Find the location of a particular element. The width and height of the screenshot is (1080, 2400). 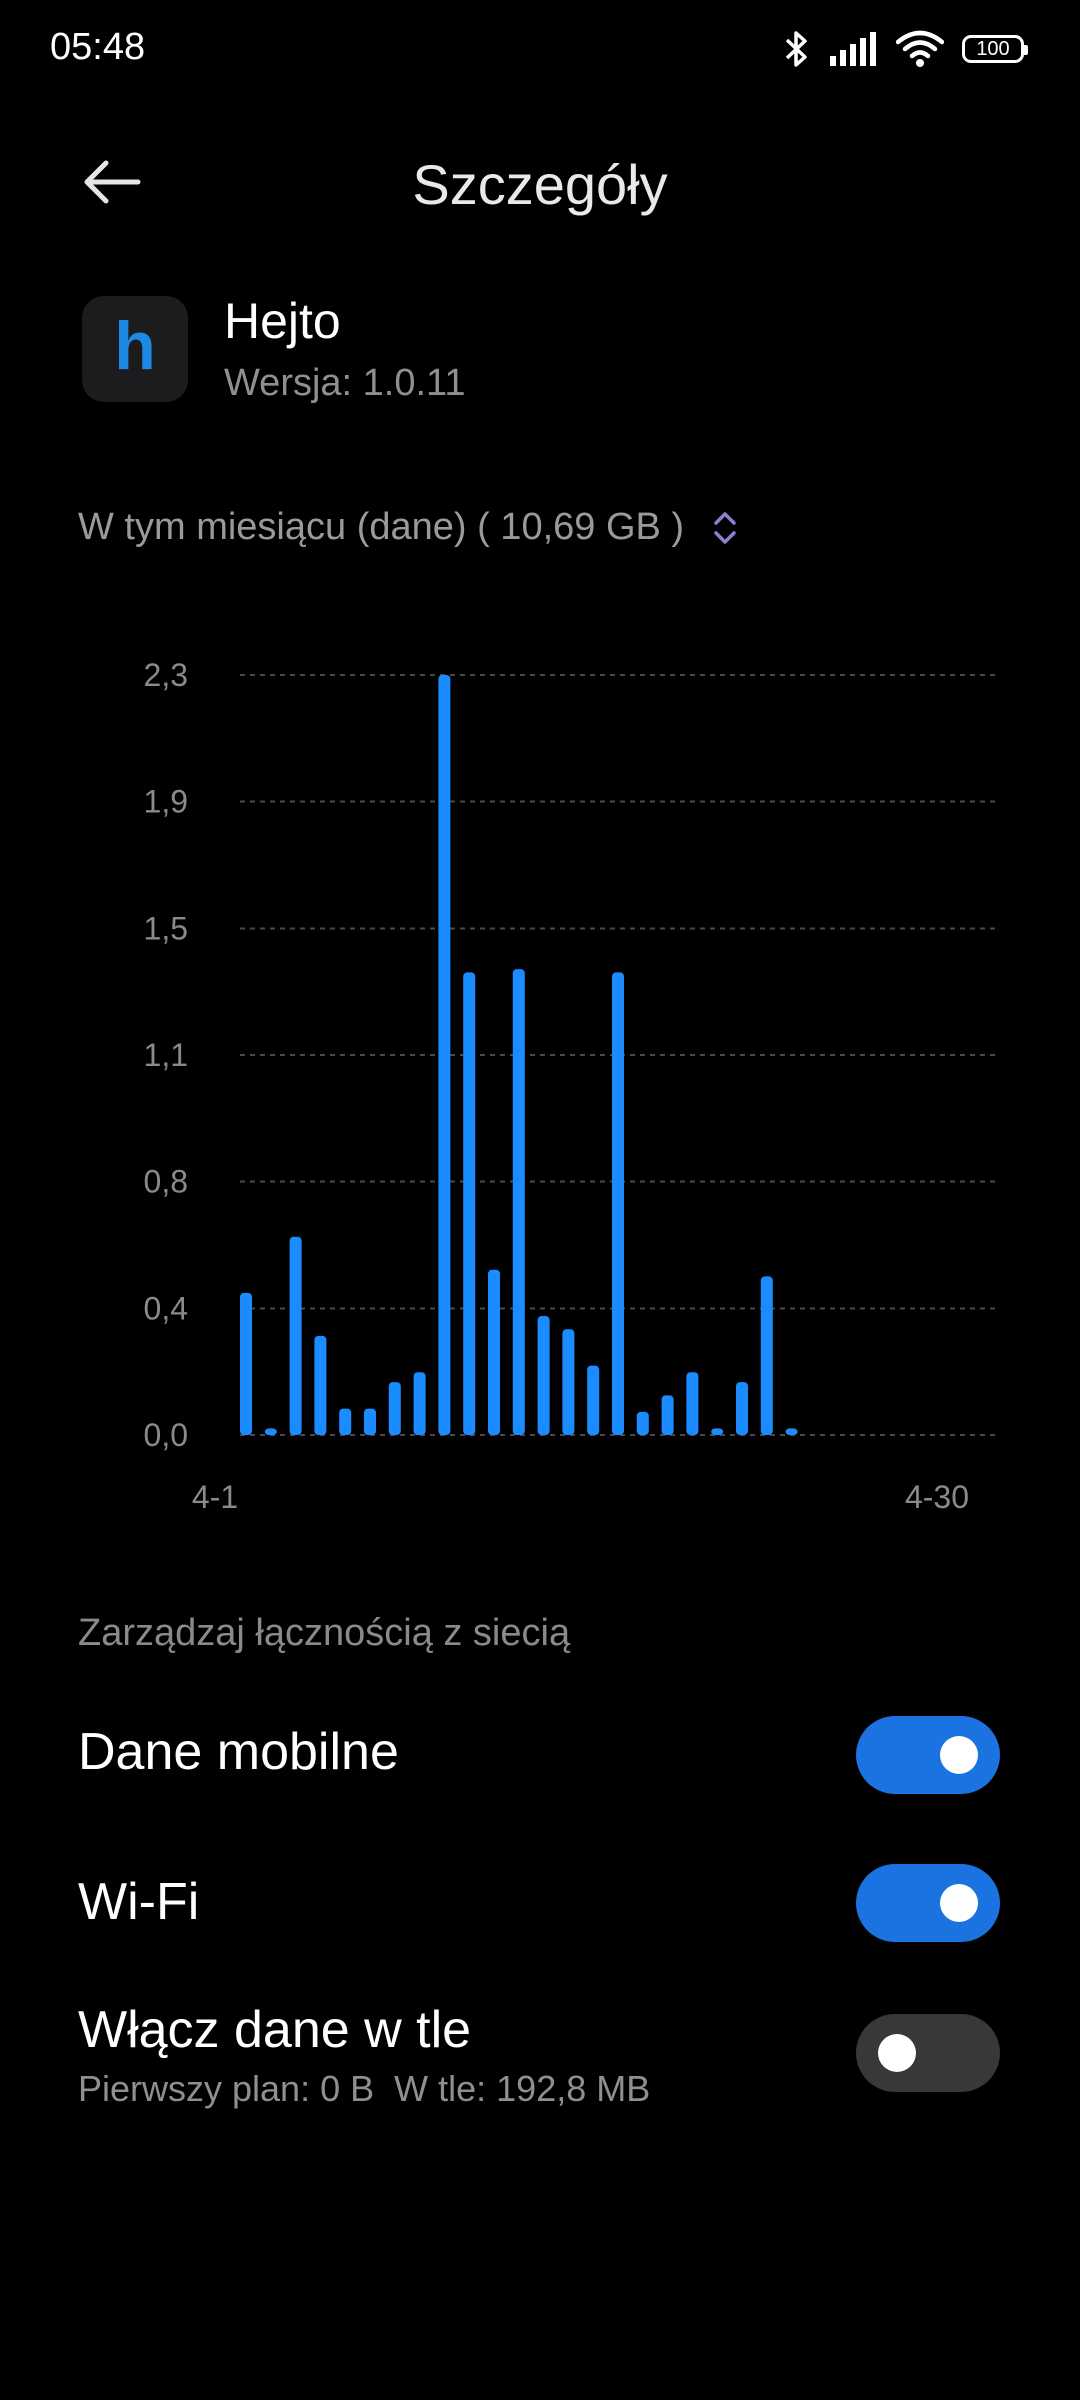

battery-icon: 100 is located at coordinates (995, 49).